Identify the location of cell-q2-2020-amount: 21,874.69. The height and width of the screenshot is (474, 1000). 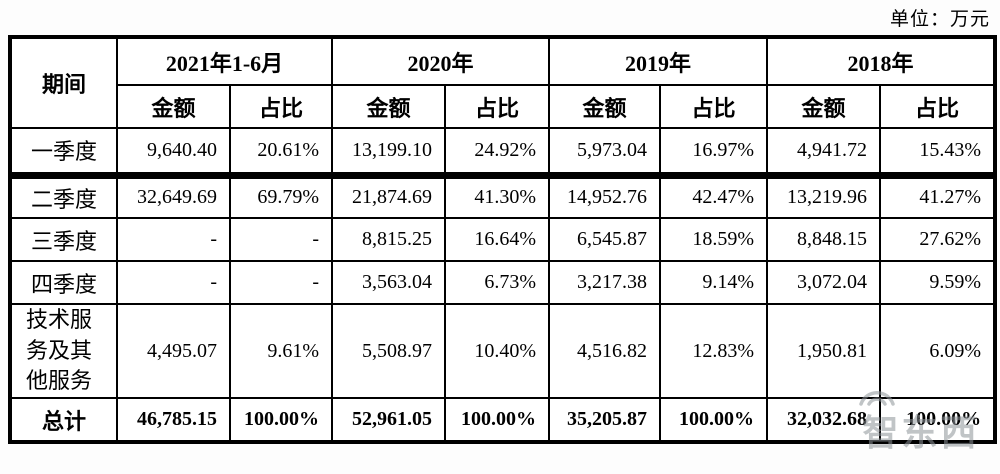
(389, 196).